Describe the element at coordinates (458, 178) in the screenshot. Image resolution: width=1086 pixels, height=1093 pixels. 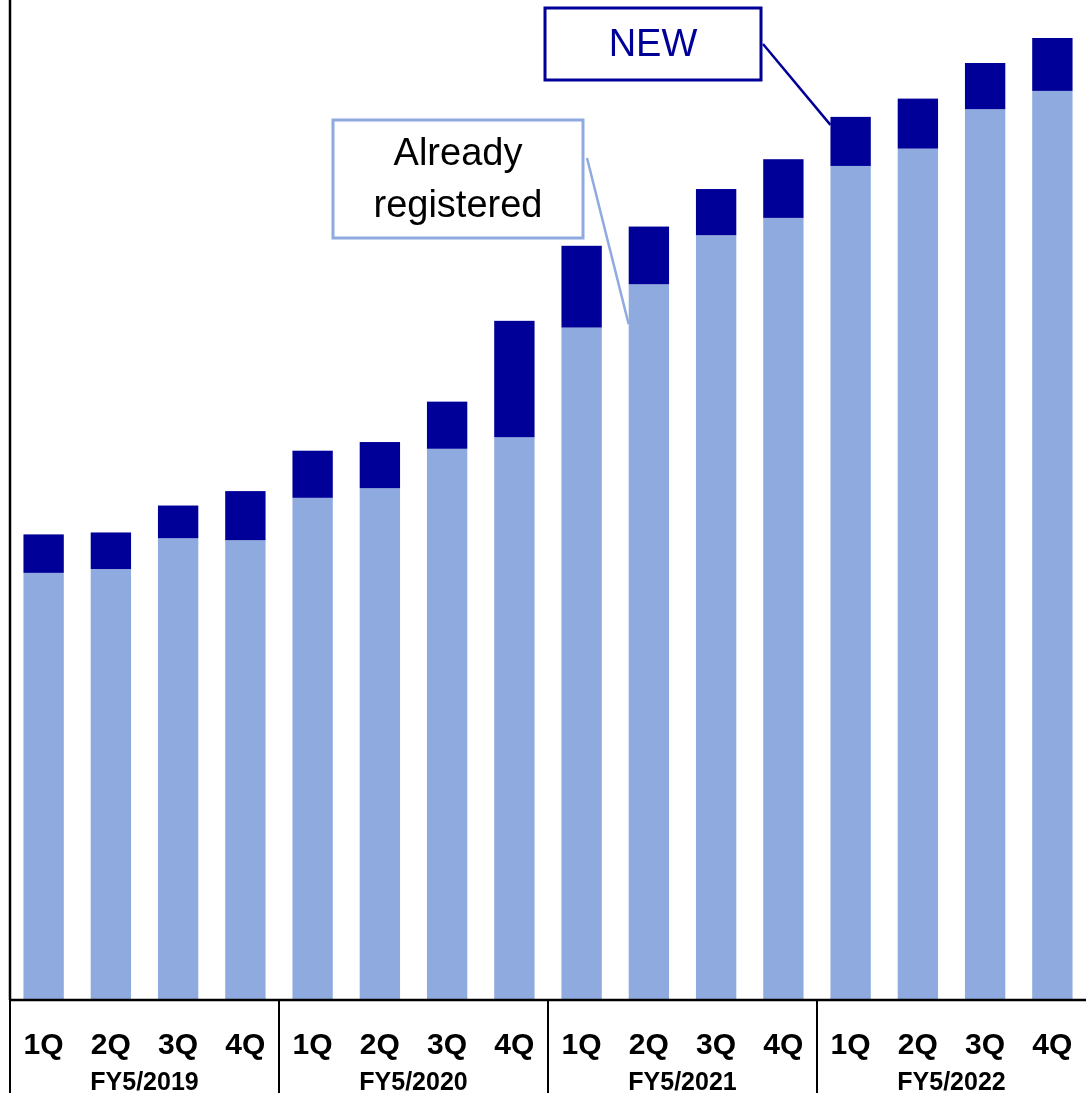
I see `text: Already registered` at that location.